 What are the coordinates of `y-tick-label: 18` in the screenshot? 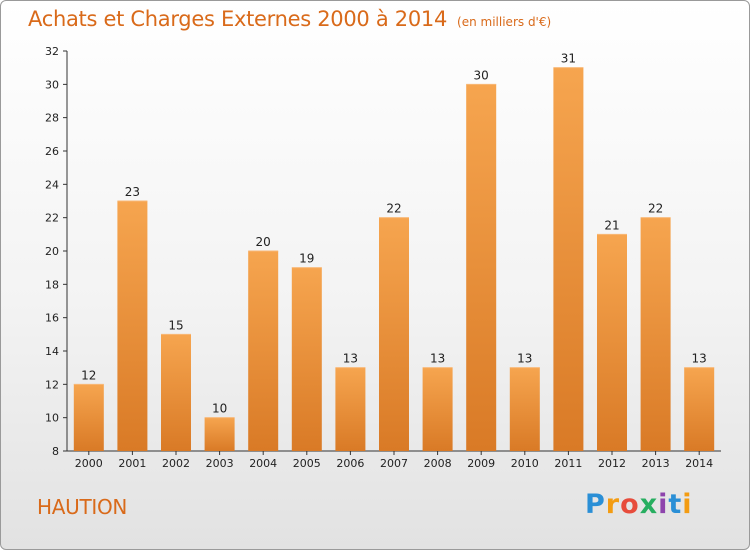 It's located at (52, 284).